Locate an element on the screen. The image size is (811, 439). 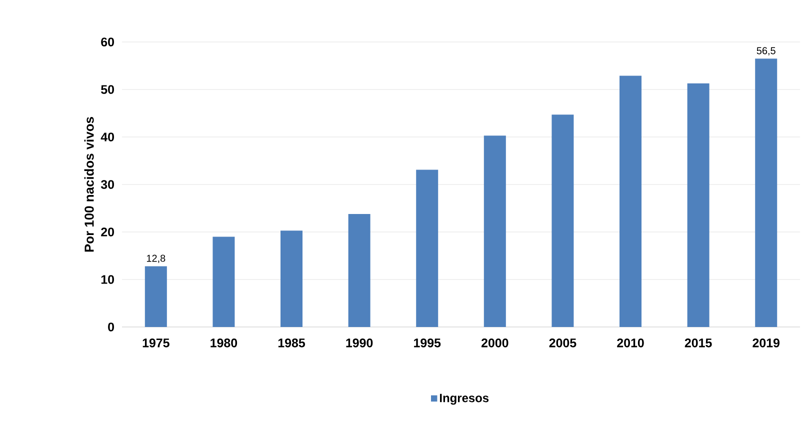
x-tick-label: 2015 is located at coordinates (698, 343).